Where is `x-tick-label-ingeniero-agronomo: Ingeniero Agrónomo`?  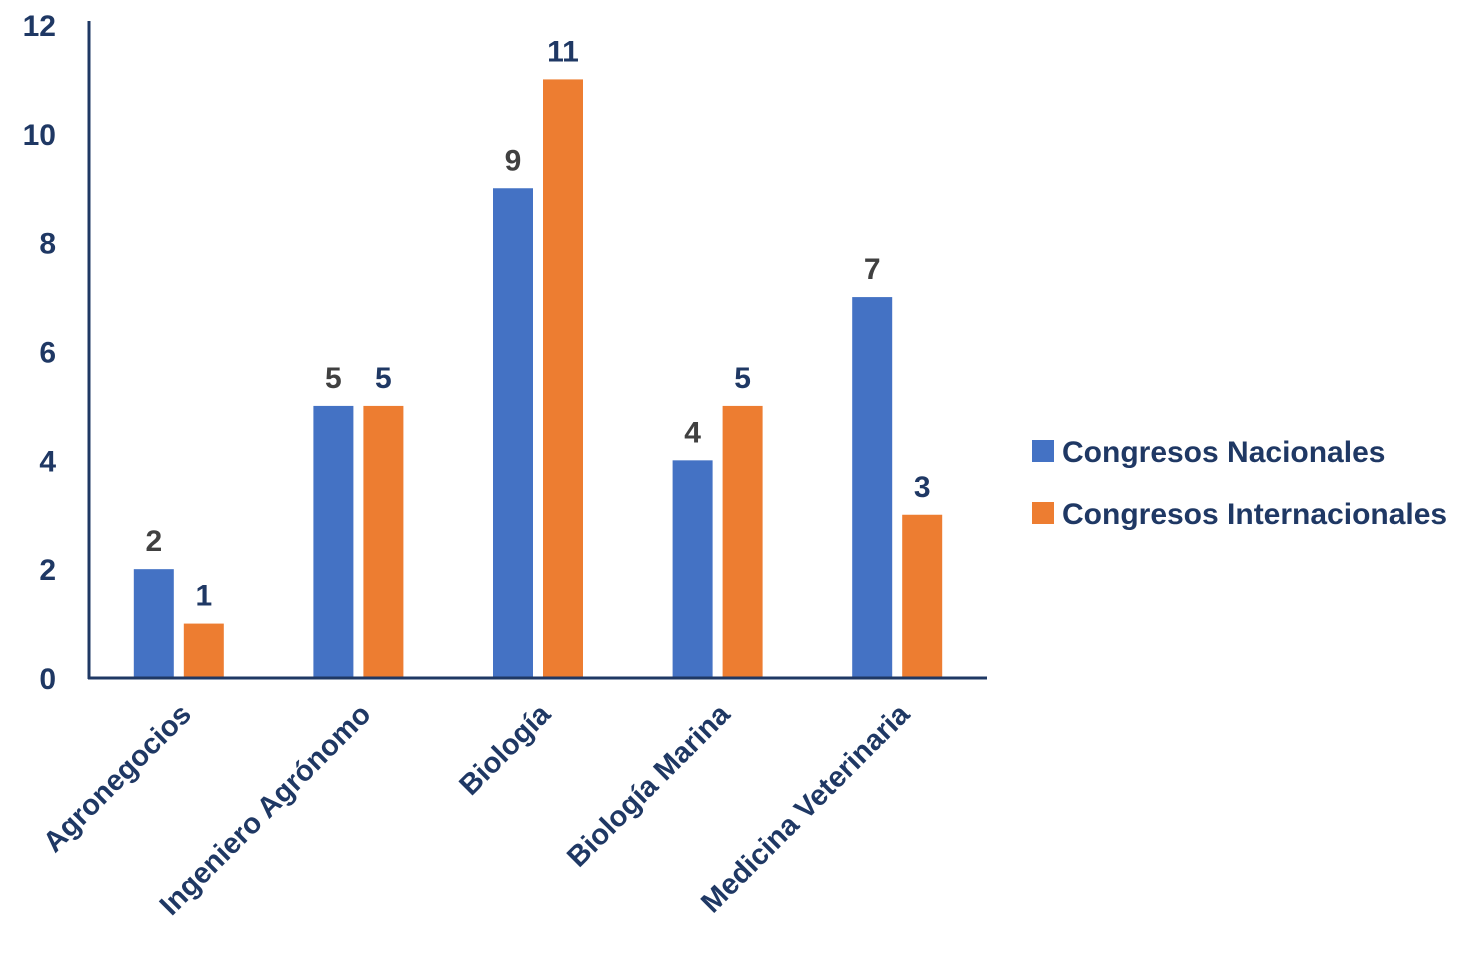
x-tick-label-ingeniero-agronomo: Ingeniero Agrónomo is located at coordinates (266, 810).